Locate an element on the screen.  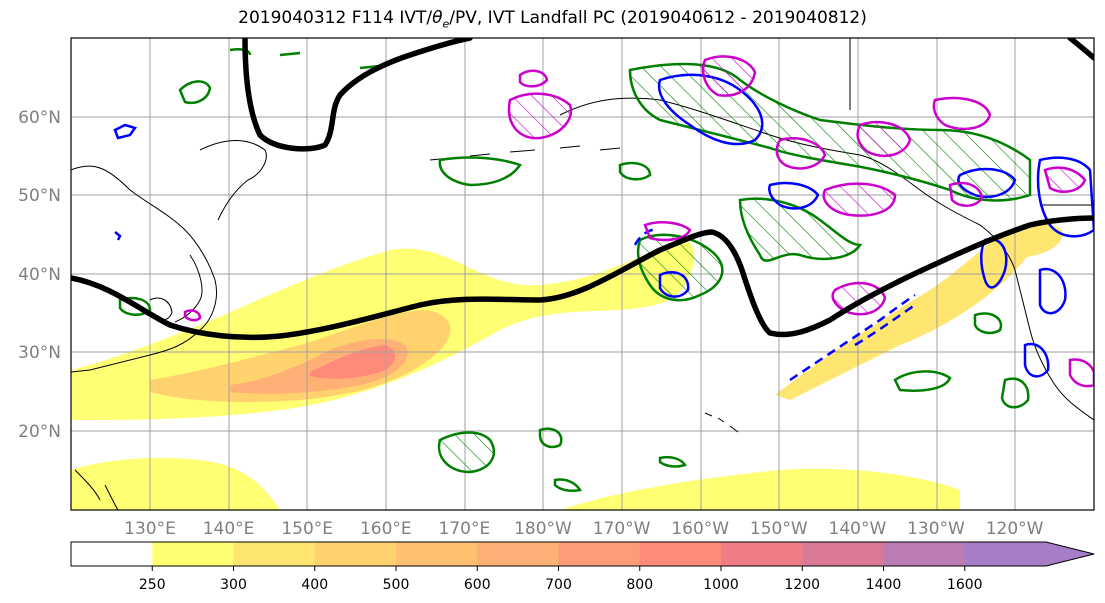
ivt-band-tropics is located at coordinates (175, 484).